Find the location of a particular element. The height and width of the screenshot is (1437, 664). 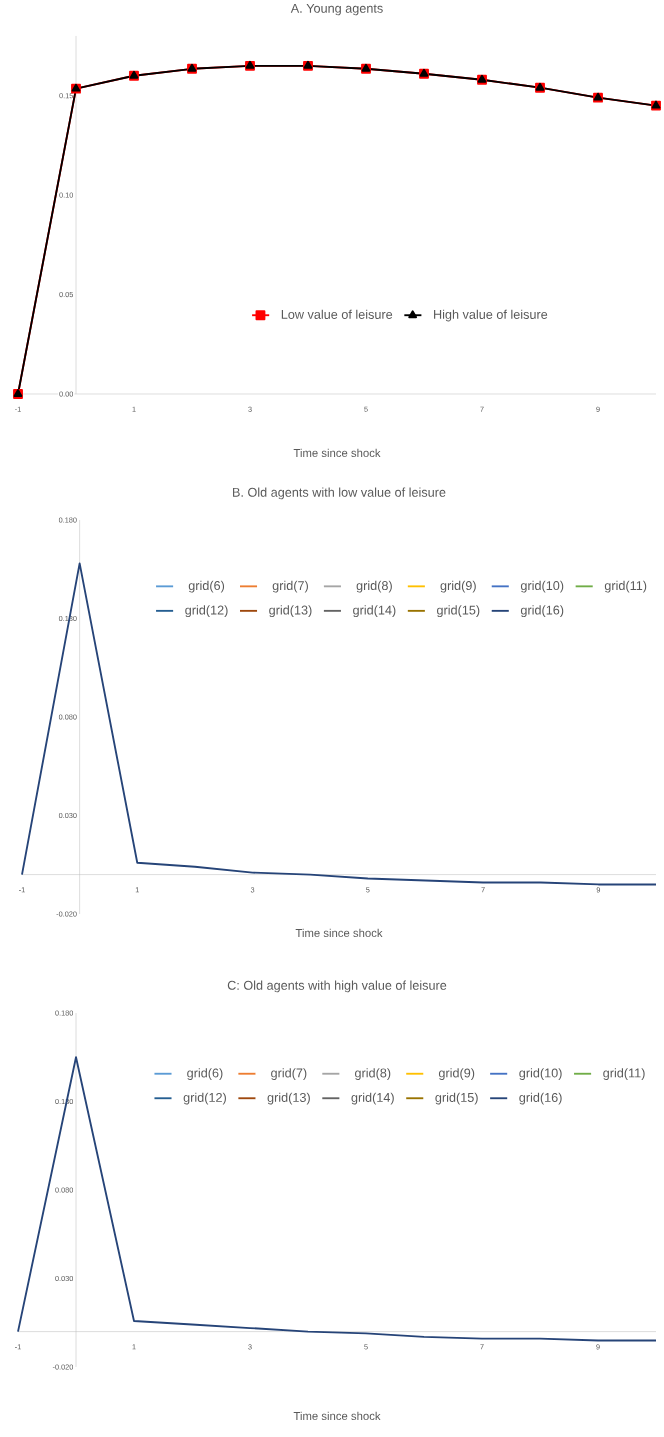

chart-title: B. Old agents with low value of leisure is located at coordinates (339, 493).